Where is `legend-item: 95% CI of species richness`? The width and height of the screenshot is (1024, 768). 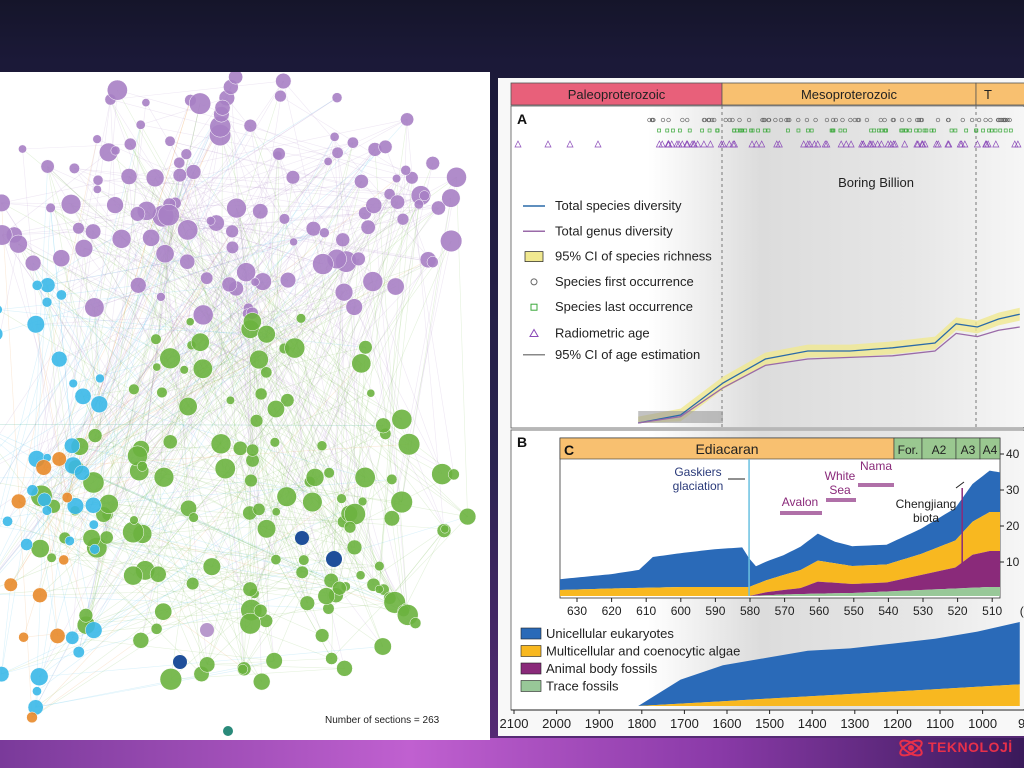
legend-item: 95% CI of species richness is located at coordinates (618, 256).